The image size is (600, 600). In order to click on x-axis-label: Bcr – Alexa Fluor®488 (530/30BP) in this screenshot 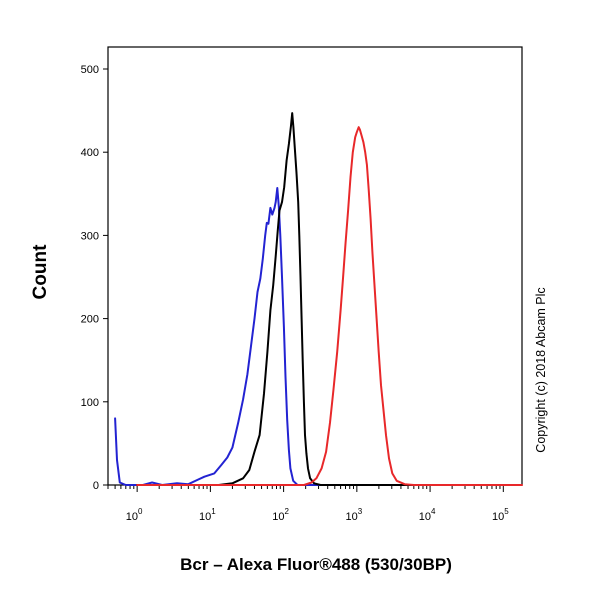, I will do `click(316, 564)`.